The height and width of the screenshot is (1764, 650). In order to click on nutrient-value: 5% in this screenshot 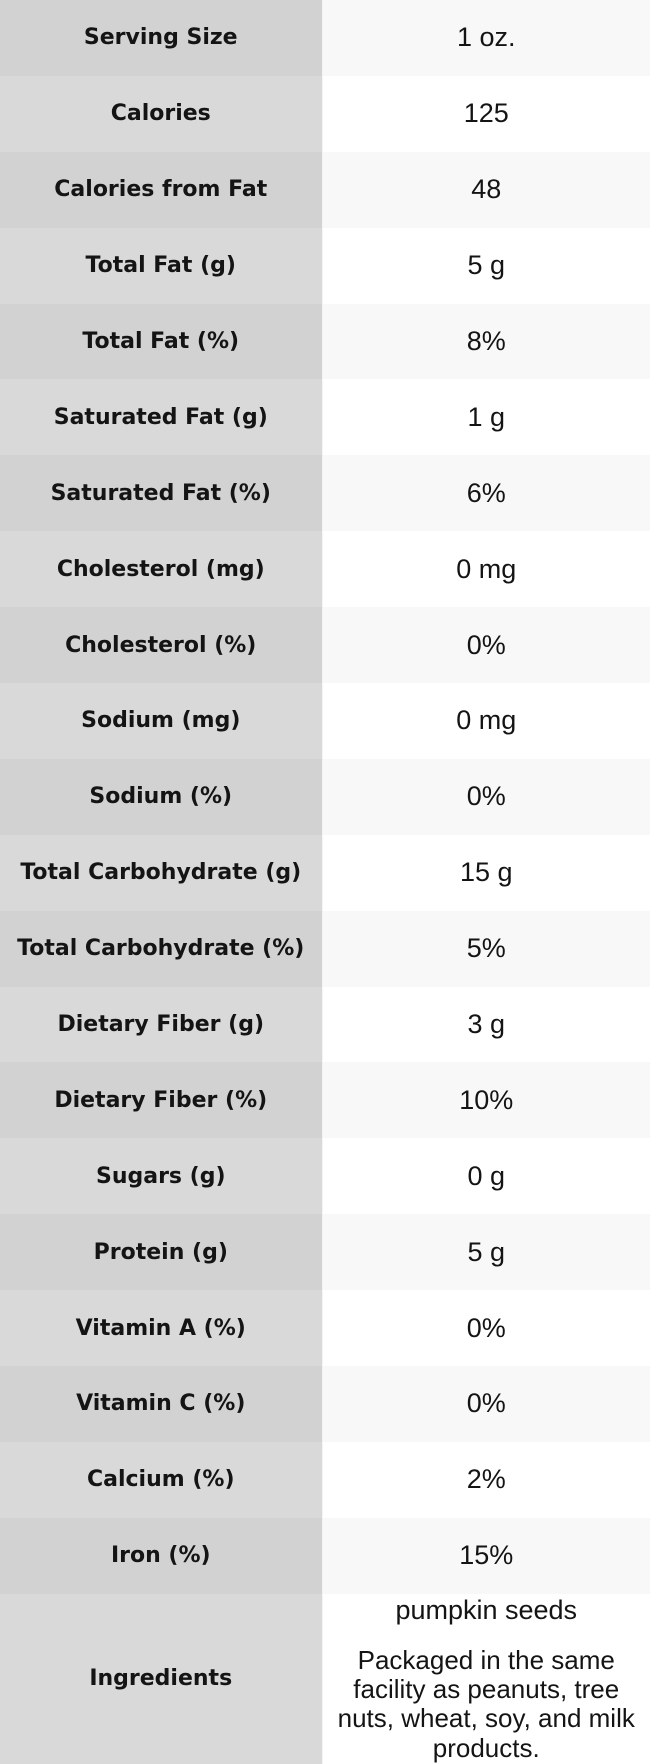, I will do `click(486, 948)`.